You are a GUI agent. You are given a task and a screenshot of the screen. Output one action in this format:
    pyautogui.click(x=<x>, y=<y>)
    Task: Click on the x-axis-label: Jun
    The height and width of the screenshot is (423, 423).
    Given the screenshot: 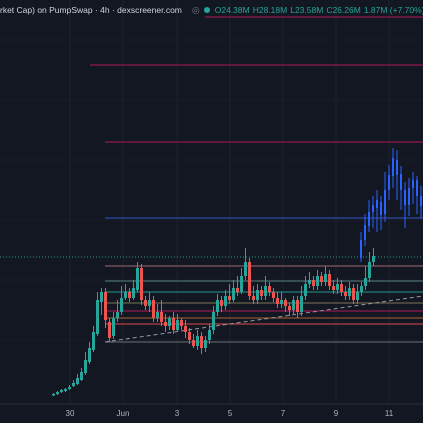 What is the action you would take?
    pyautogui.click(x=123, y=413)
    